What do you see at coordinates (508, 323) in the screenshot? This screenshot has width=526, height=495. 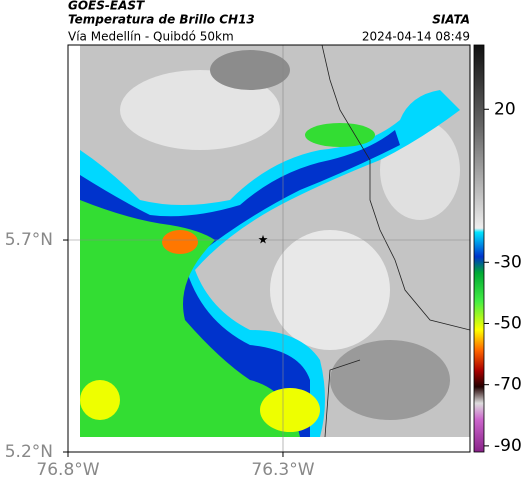 I see `colorbar-tick-label: -50` at bounding box center [508, 323].